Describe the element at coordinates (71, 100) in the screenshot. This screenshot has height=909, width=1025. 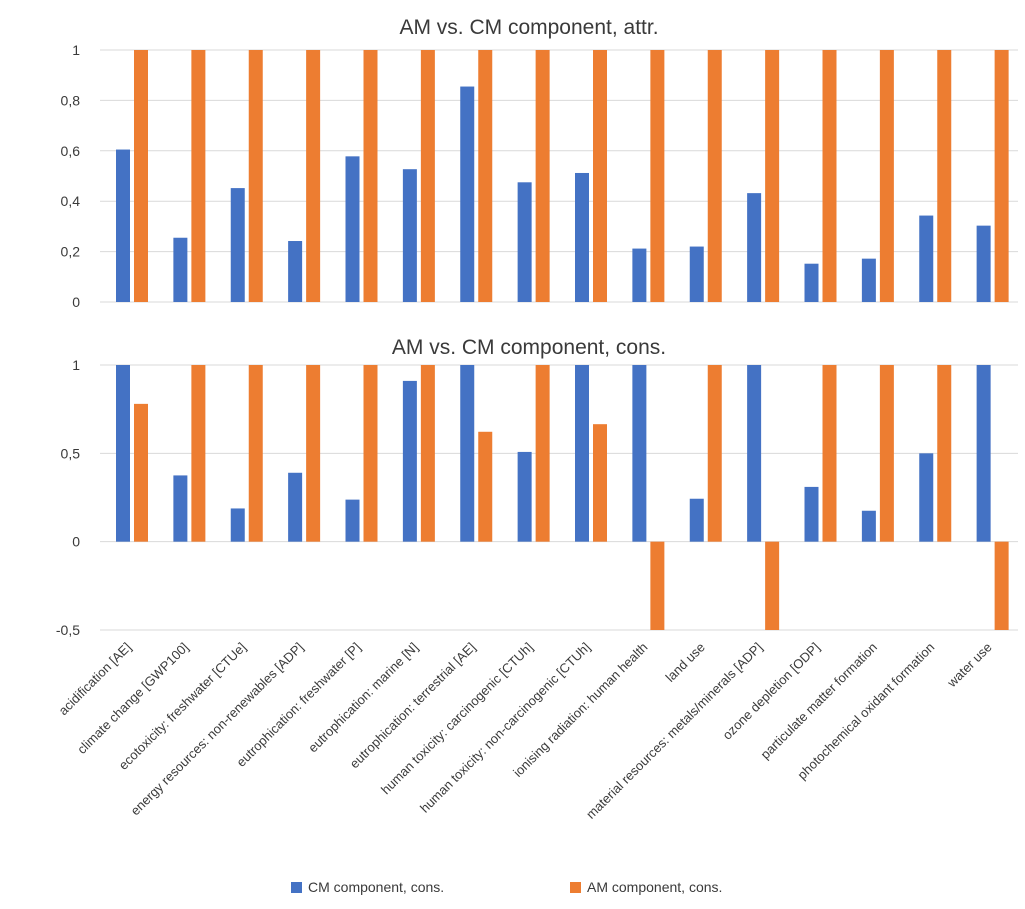
I see `y-tick-label-p1-4: 0,8` at that location.